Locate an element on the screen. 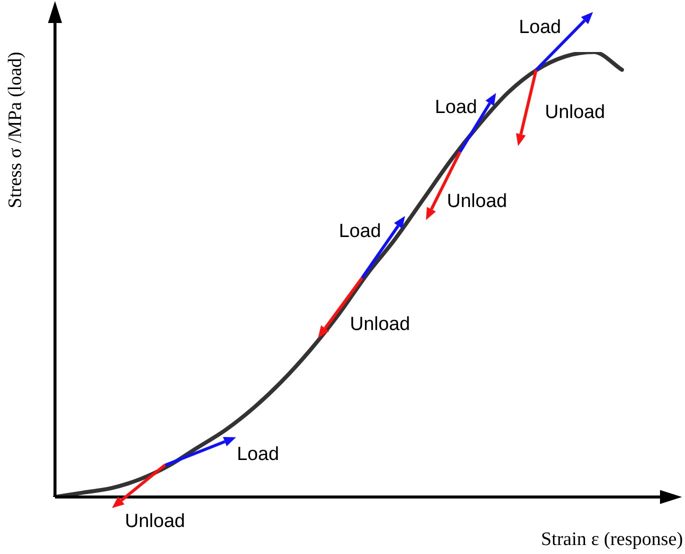 The height and width of the screenshot is (554, 685). y-axis-title: Stress σ /MPa (load) is located at coordinates (15, 130).